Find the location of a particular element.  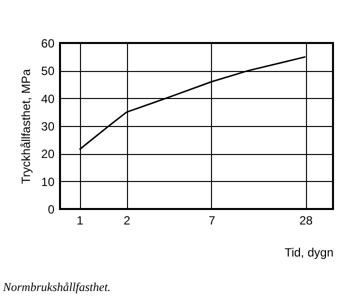

text: Normbrukshållfasthet. is located at coordinates (57, 287).